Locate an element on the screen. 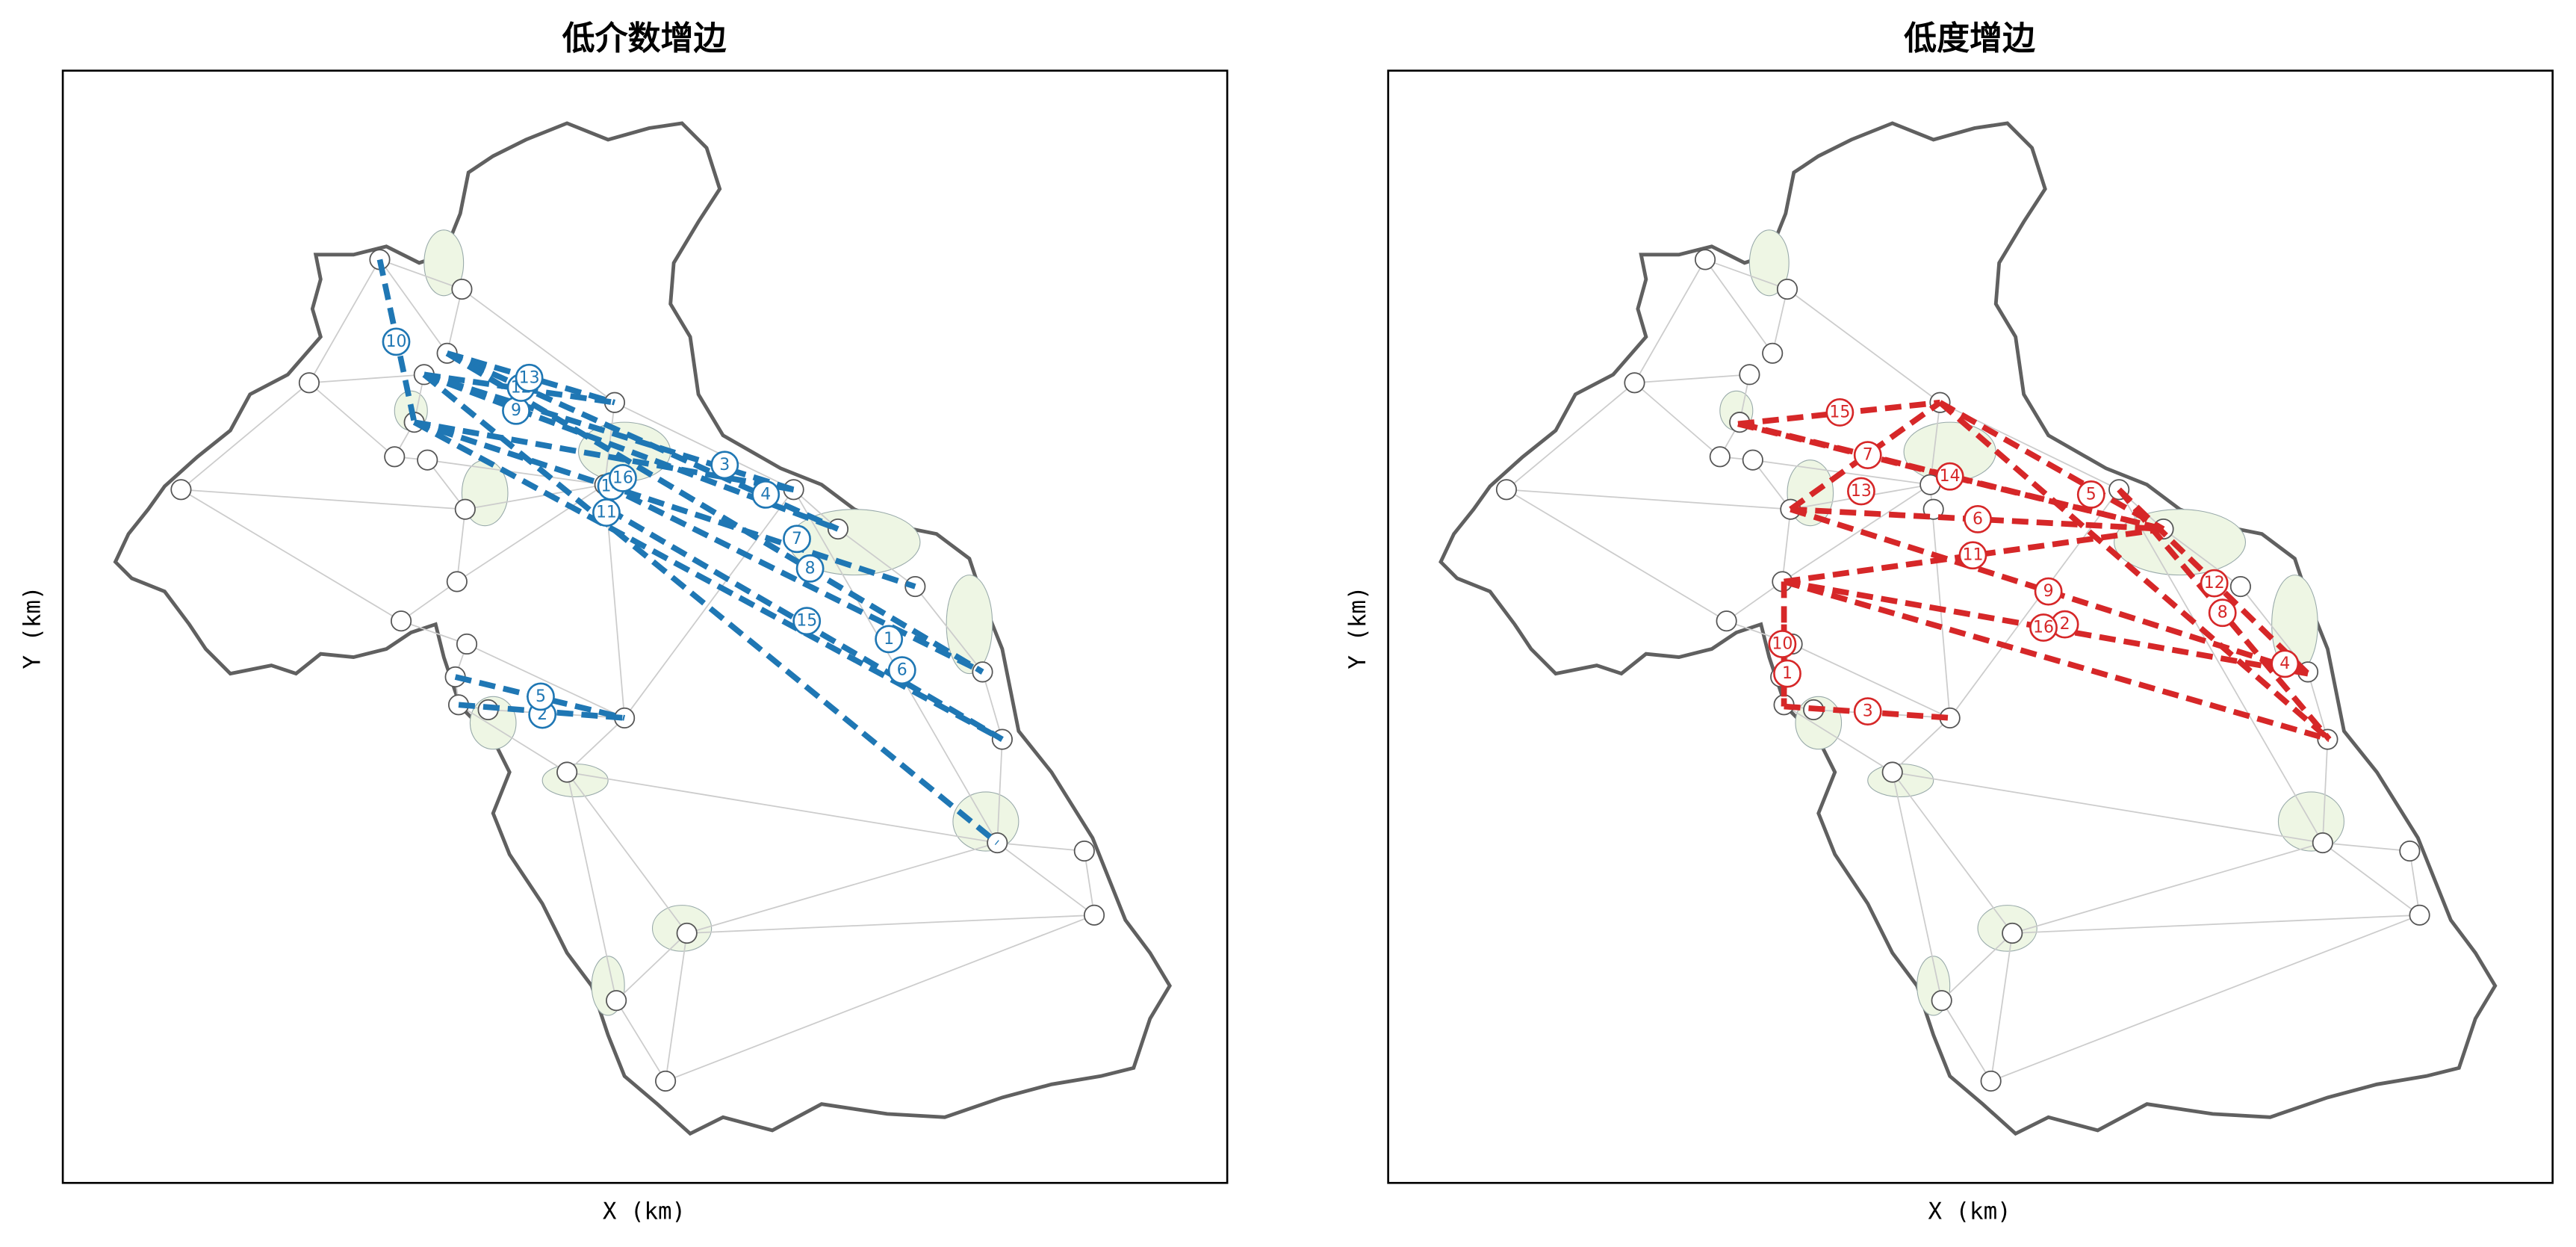 This screenshot has width=2576, height=1247. edge-label: 9 is located at coordinates (516, 410).